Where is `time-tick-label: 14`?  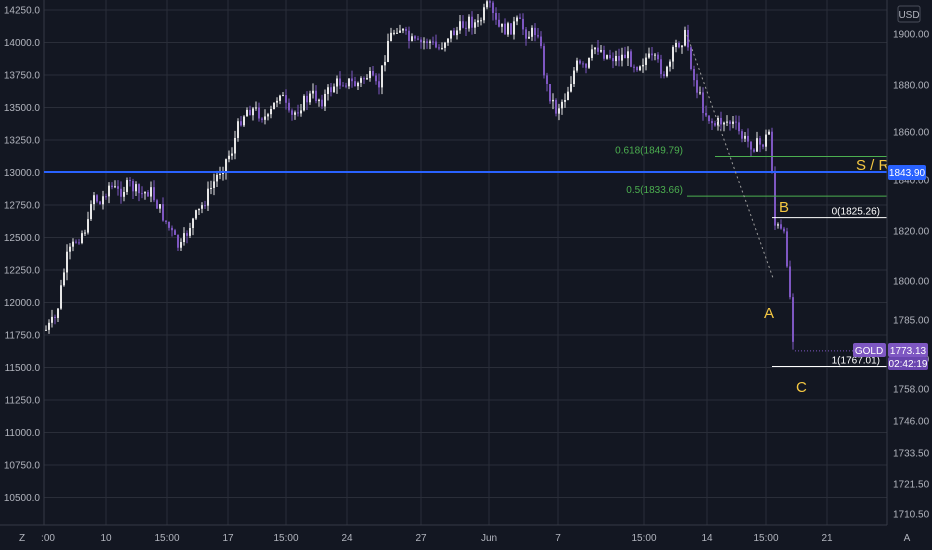 time-tick-label: 14 is located at coordinates (707, 538).